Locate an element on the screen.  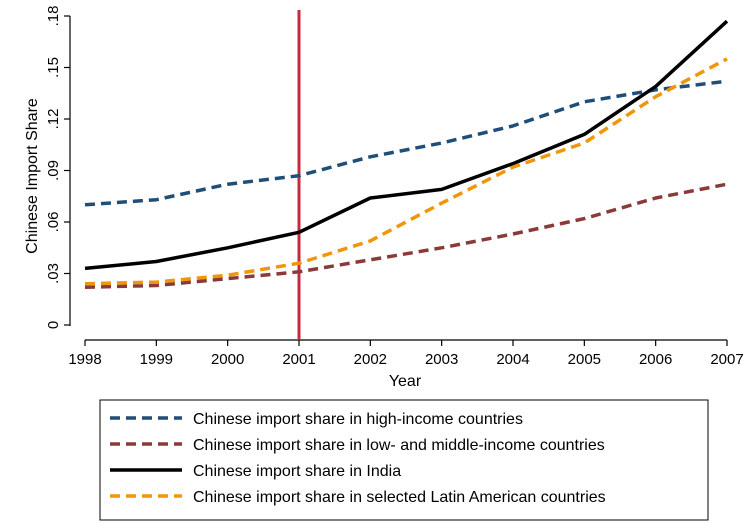
x-tick-label: 2000 is located at coordinates (227, 359).